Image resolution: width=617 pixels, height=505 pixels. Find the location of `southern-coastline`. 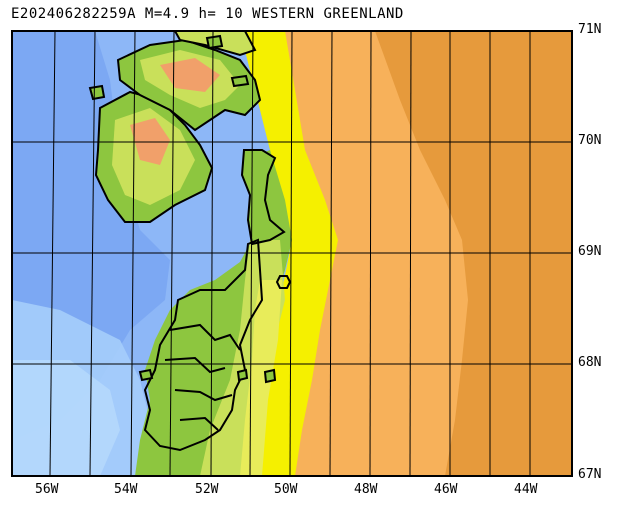

southern-coastline is located at coordinates (203, 345).